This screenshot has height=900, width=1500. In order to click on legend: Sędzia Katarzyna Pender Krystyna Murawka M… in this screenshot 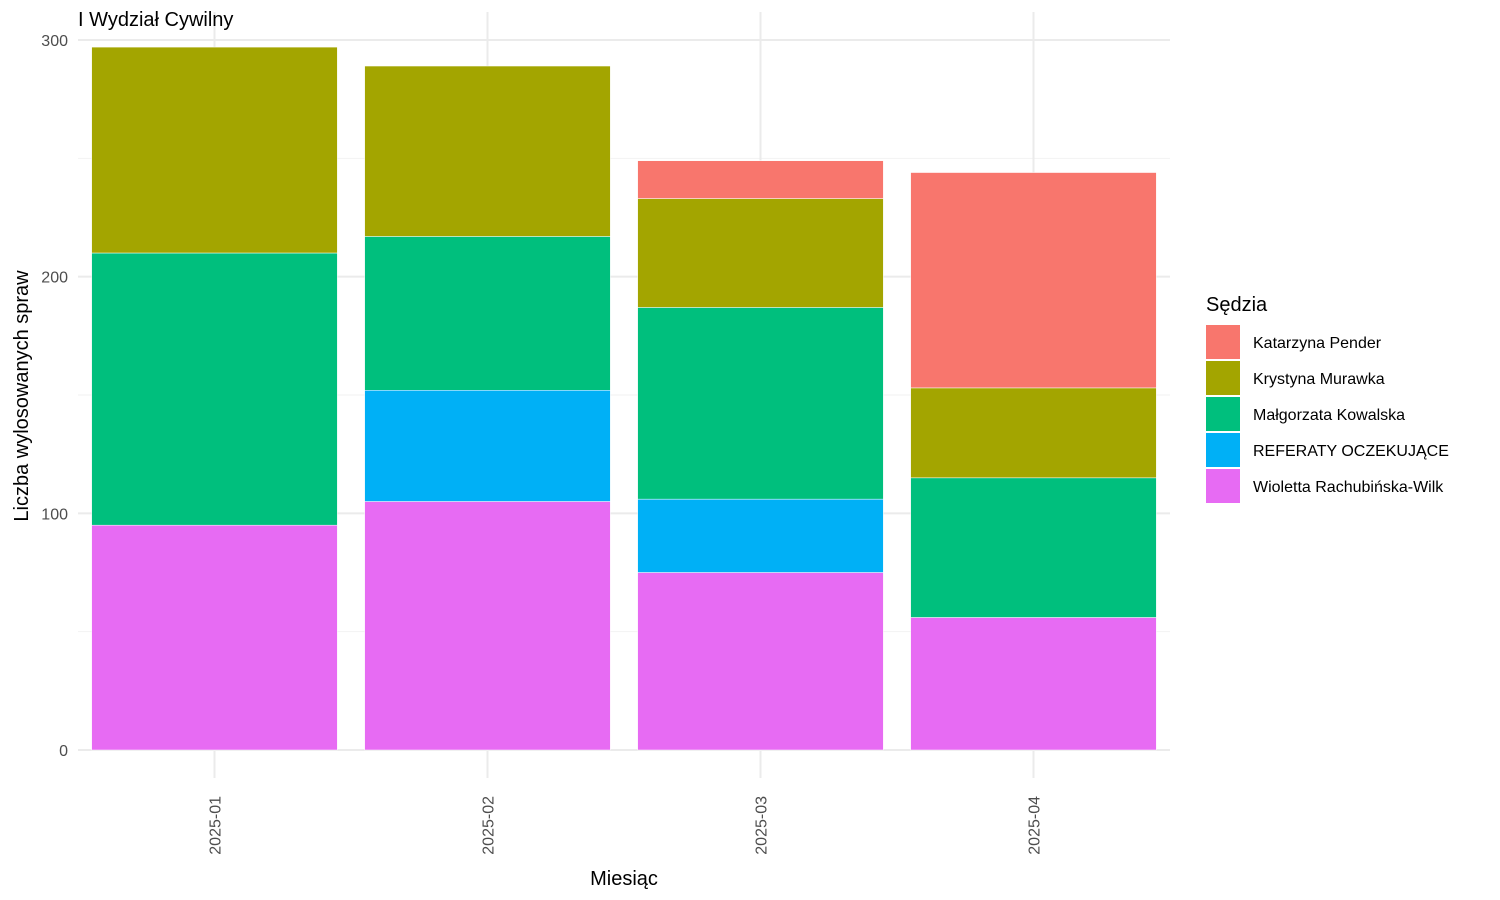, I will do `click(1327, 398)`.